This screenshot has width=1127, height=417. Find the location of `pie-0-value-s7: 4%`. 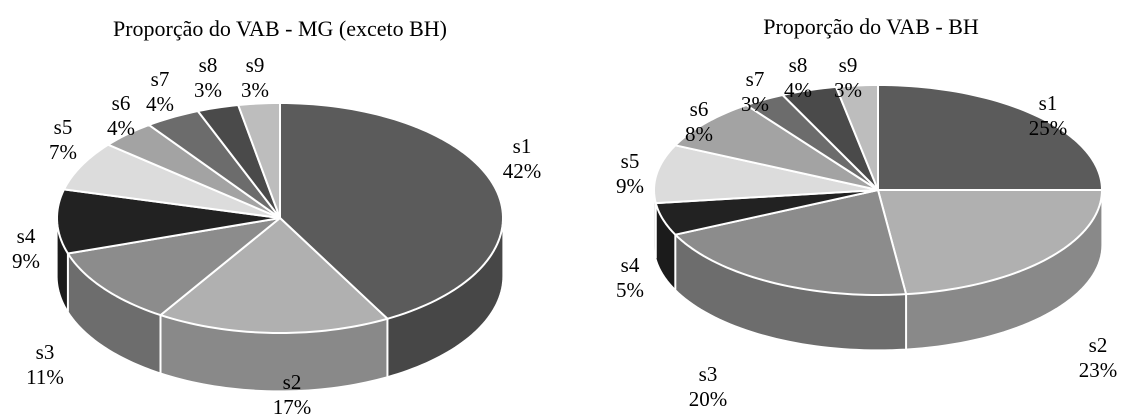

pie-0-value-s7: 4% is located at coordinates (160, 104).